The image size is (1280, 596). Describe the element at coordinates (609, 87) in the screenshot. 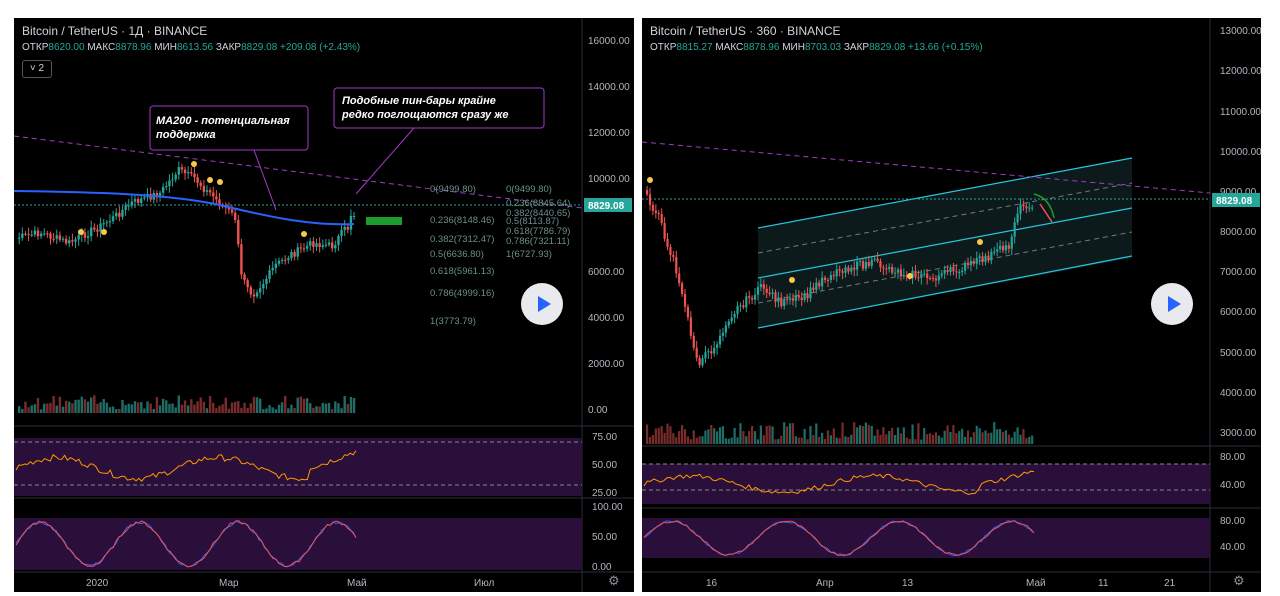

I see `price-axis-label: 14000.00` at that location.